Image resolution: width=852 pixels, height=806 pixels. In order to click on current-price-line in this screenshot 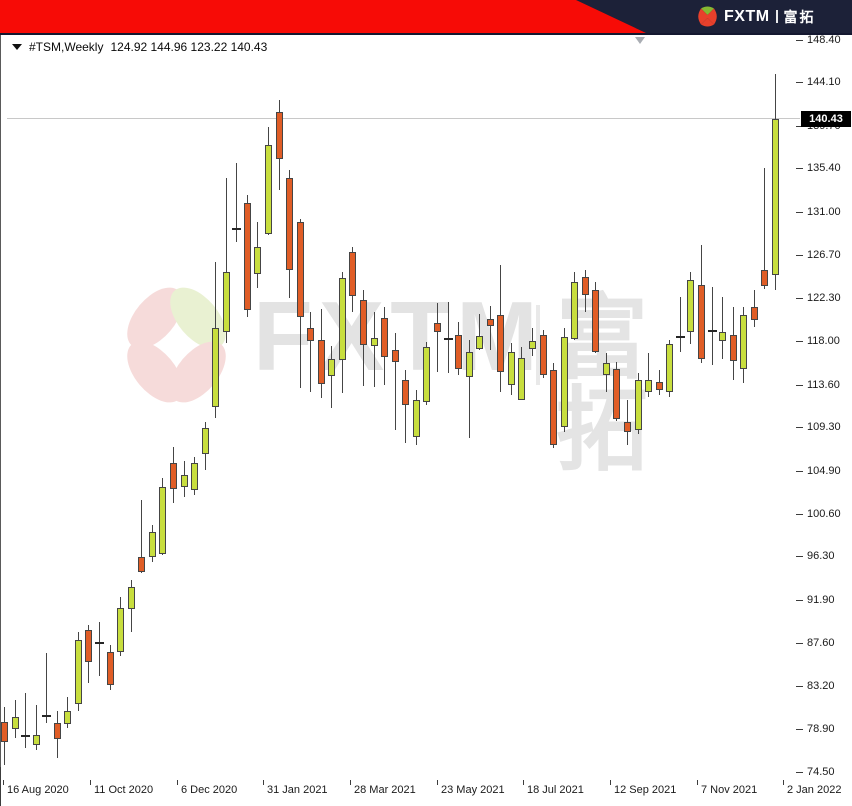, I will do `click(403, 118)`.